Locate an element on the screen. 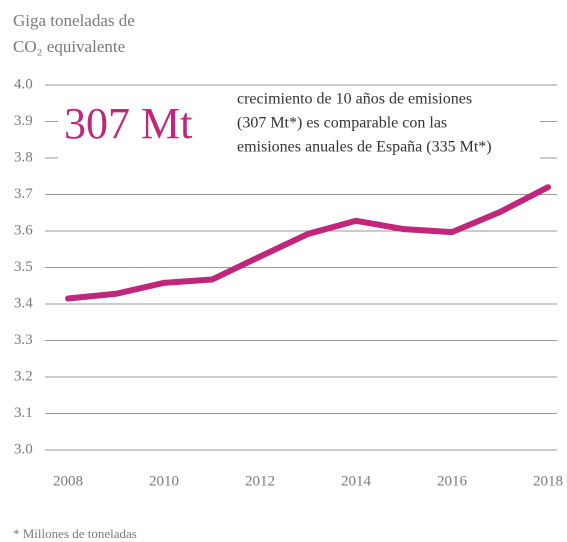 The image size is (567, 542). y-tick-label: 3.7 is located at coordinates (23, 194).